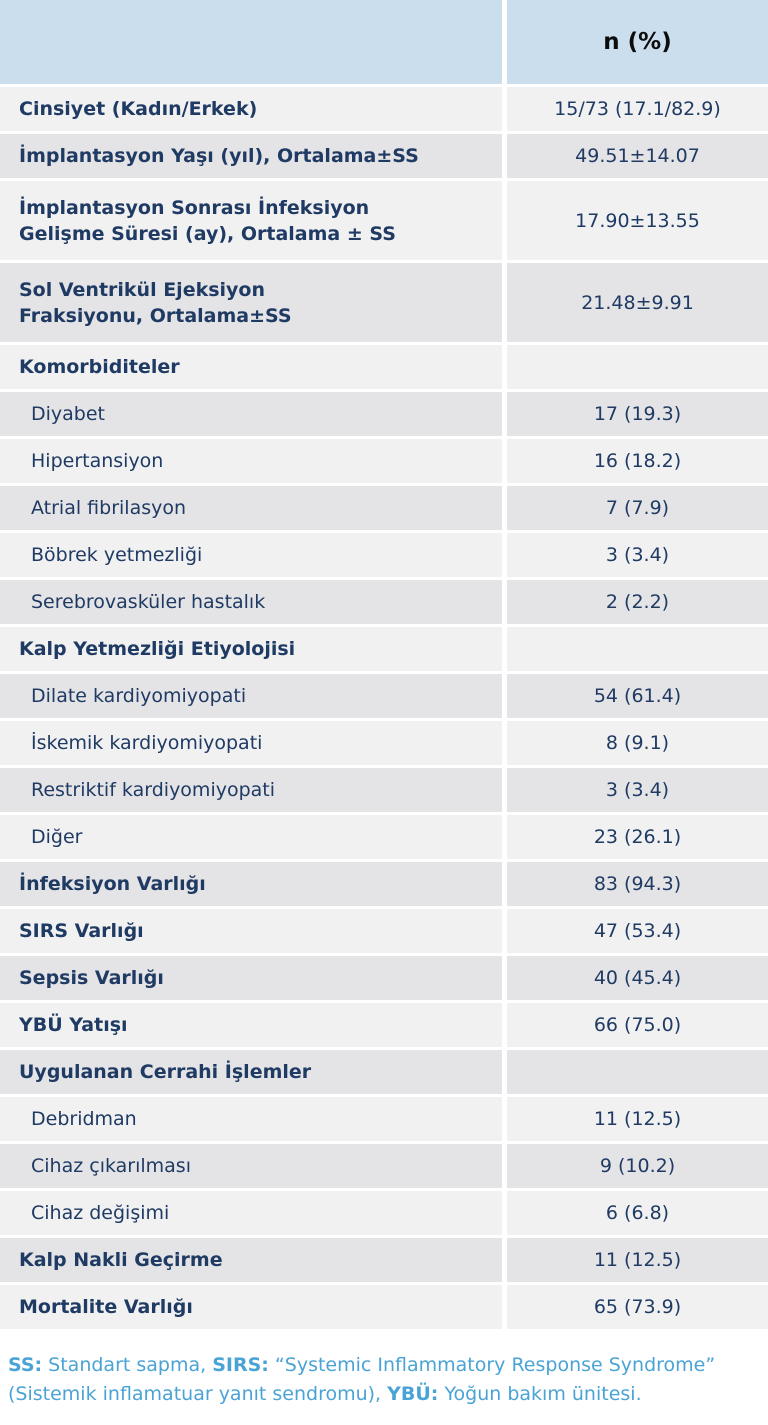 This screenshot has height=1425, width=768. I want to click on row-label: Debridman, so click(251, 1119).